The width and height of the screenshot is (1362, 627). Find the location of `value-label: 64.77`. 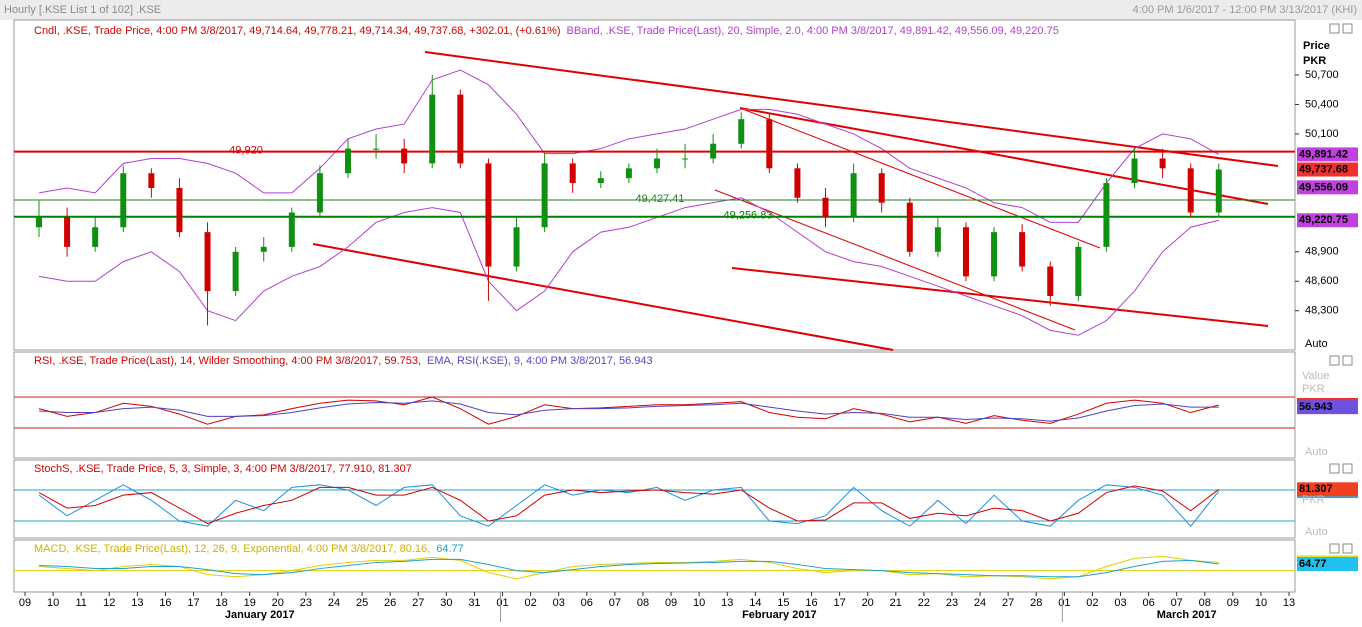

value-label: 64.77 is located at coordinates (1313, 564).